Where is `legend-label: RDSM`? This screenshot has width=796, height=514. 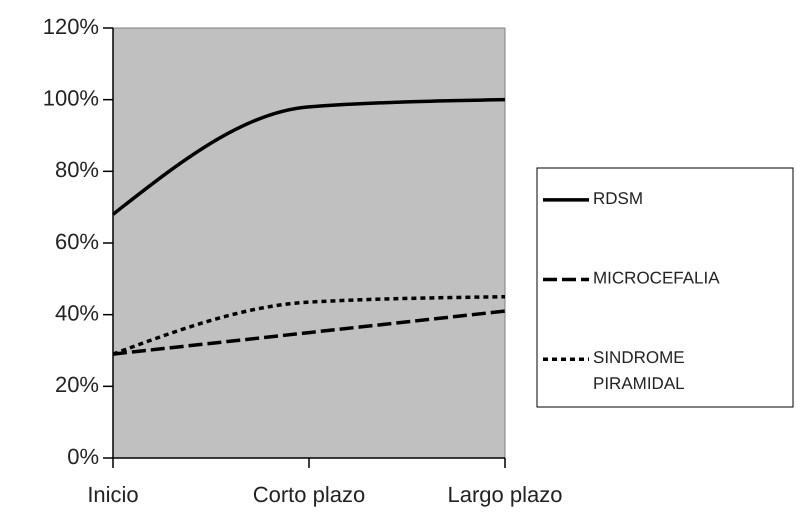
legend-label: RDSM is located at coordinates (618, 198).